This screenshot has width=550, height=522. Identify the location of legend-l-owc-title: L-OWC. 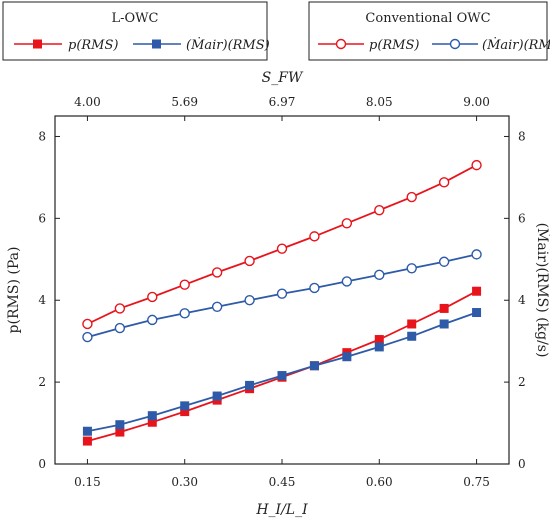
(135, 18).